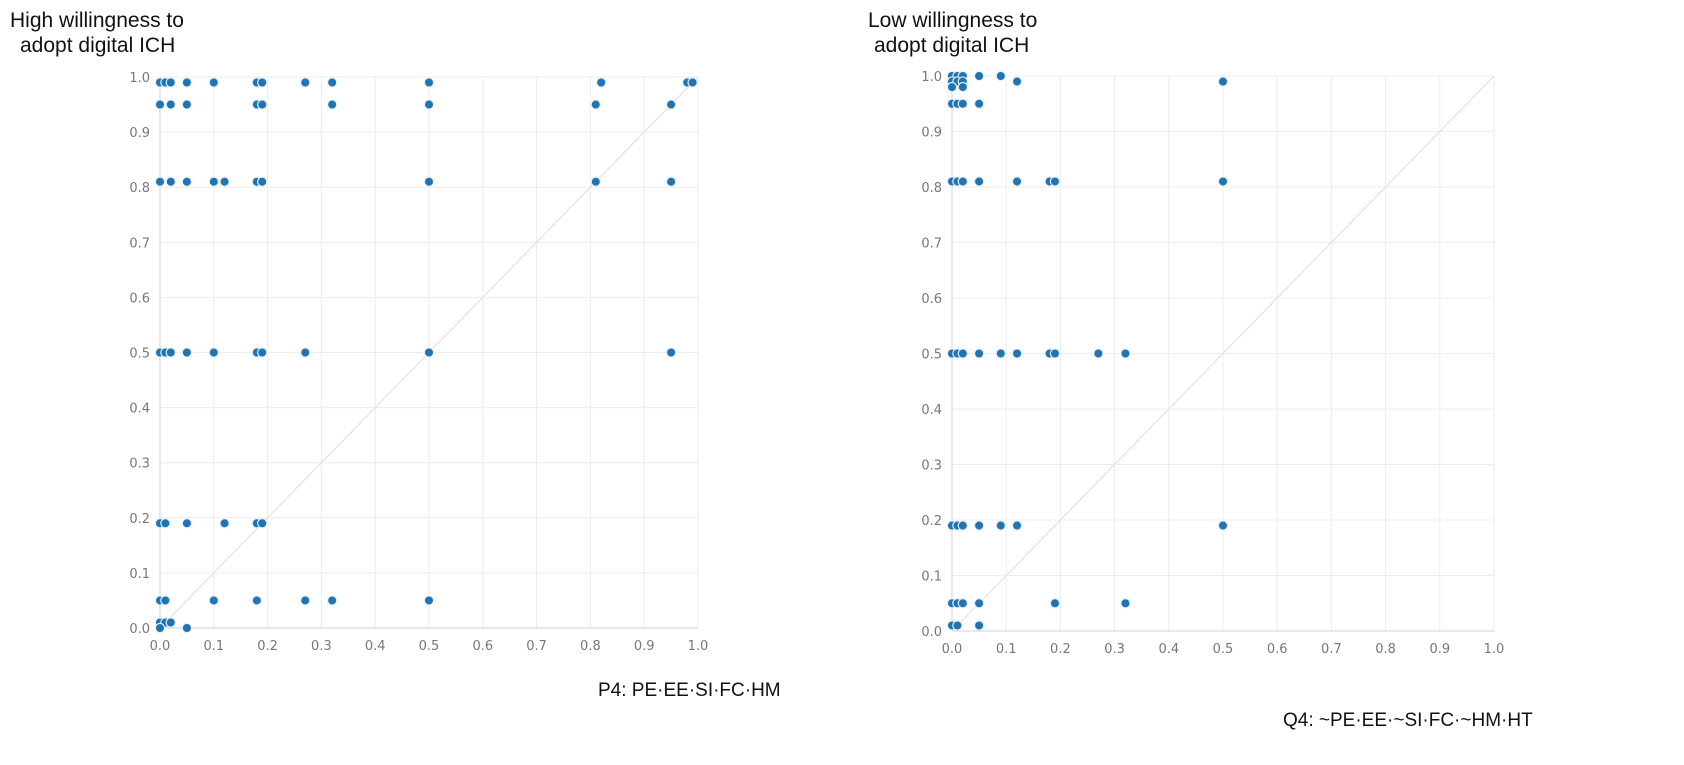 The image size is (1684, 765). I want to click on x-tick-label: 0.6, so click(482, 646).